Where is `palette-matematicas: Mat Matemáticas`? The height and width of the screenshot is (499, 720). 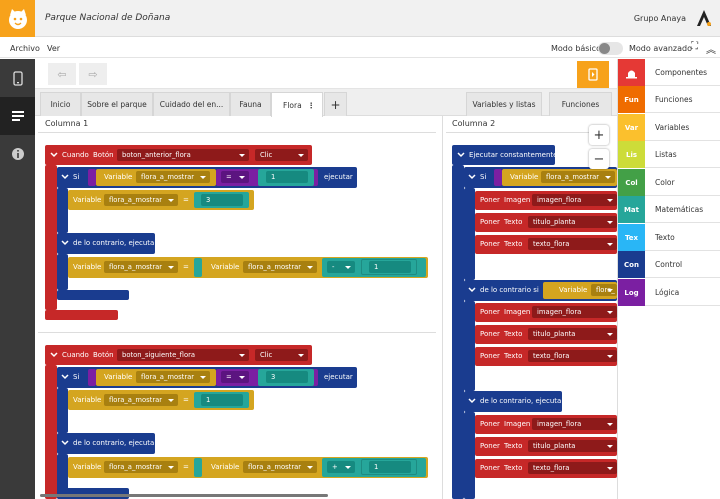
palette-matematicas: Mat Matemáticas is located at coordinates (669, 209).